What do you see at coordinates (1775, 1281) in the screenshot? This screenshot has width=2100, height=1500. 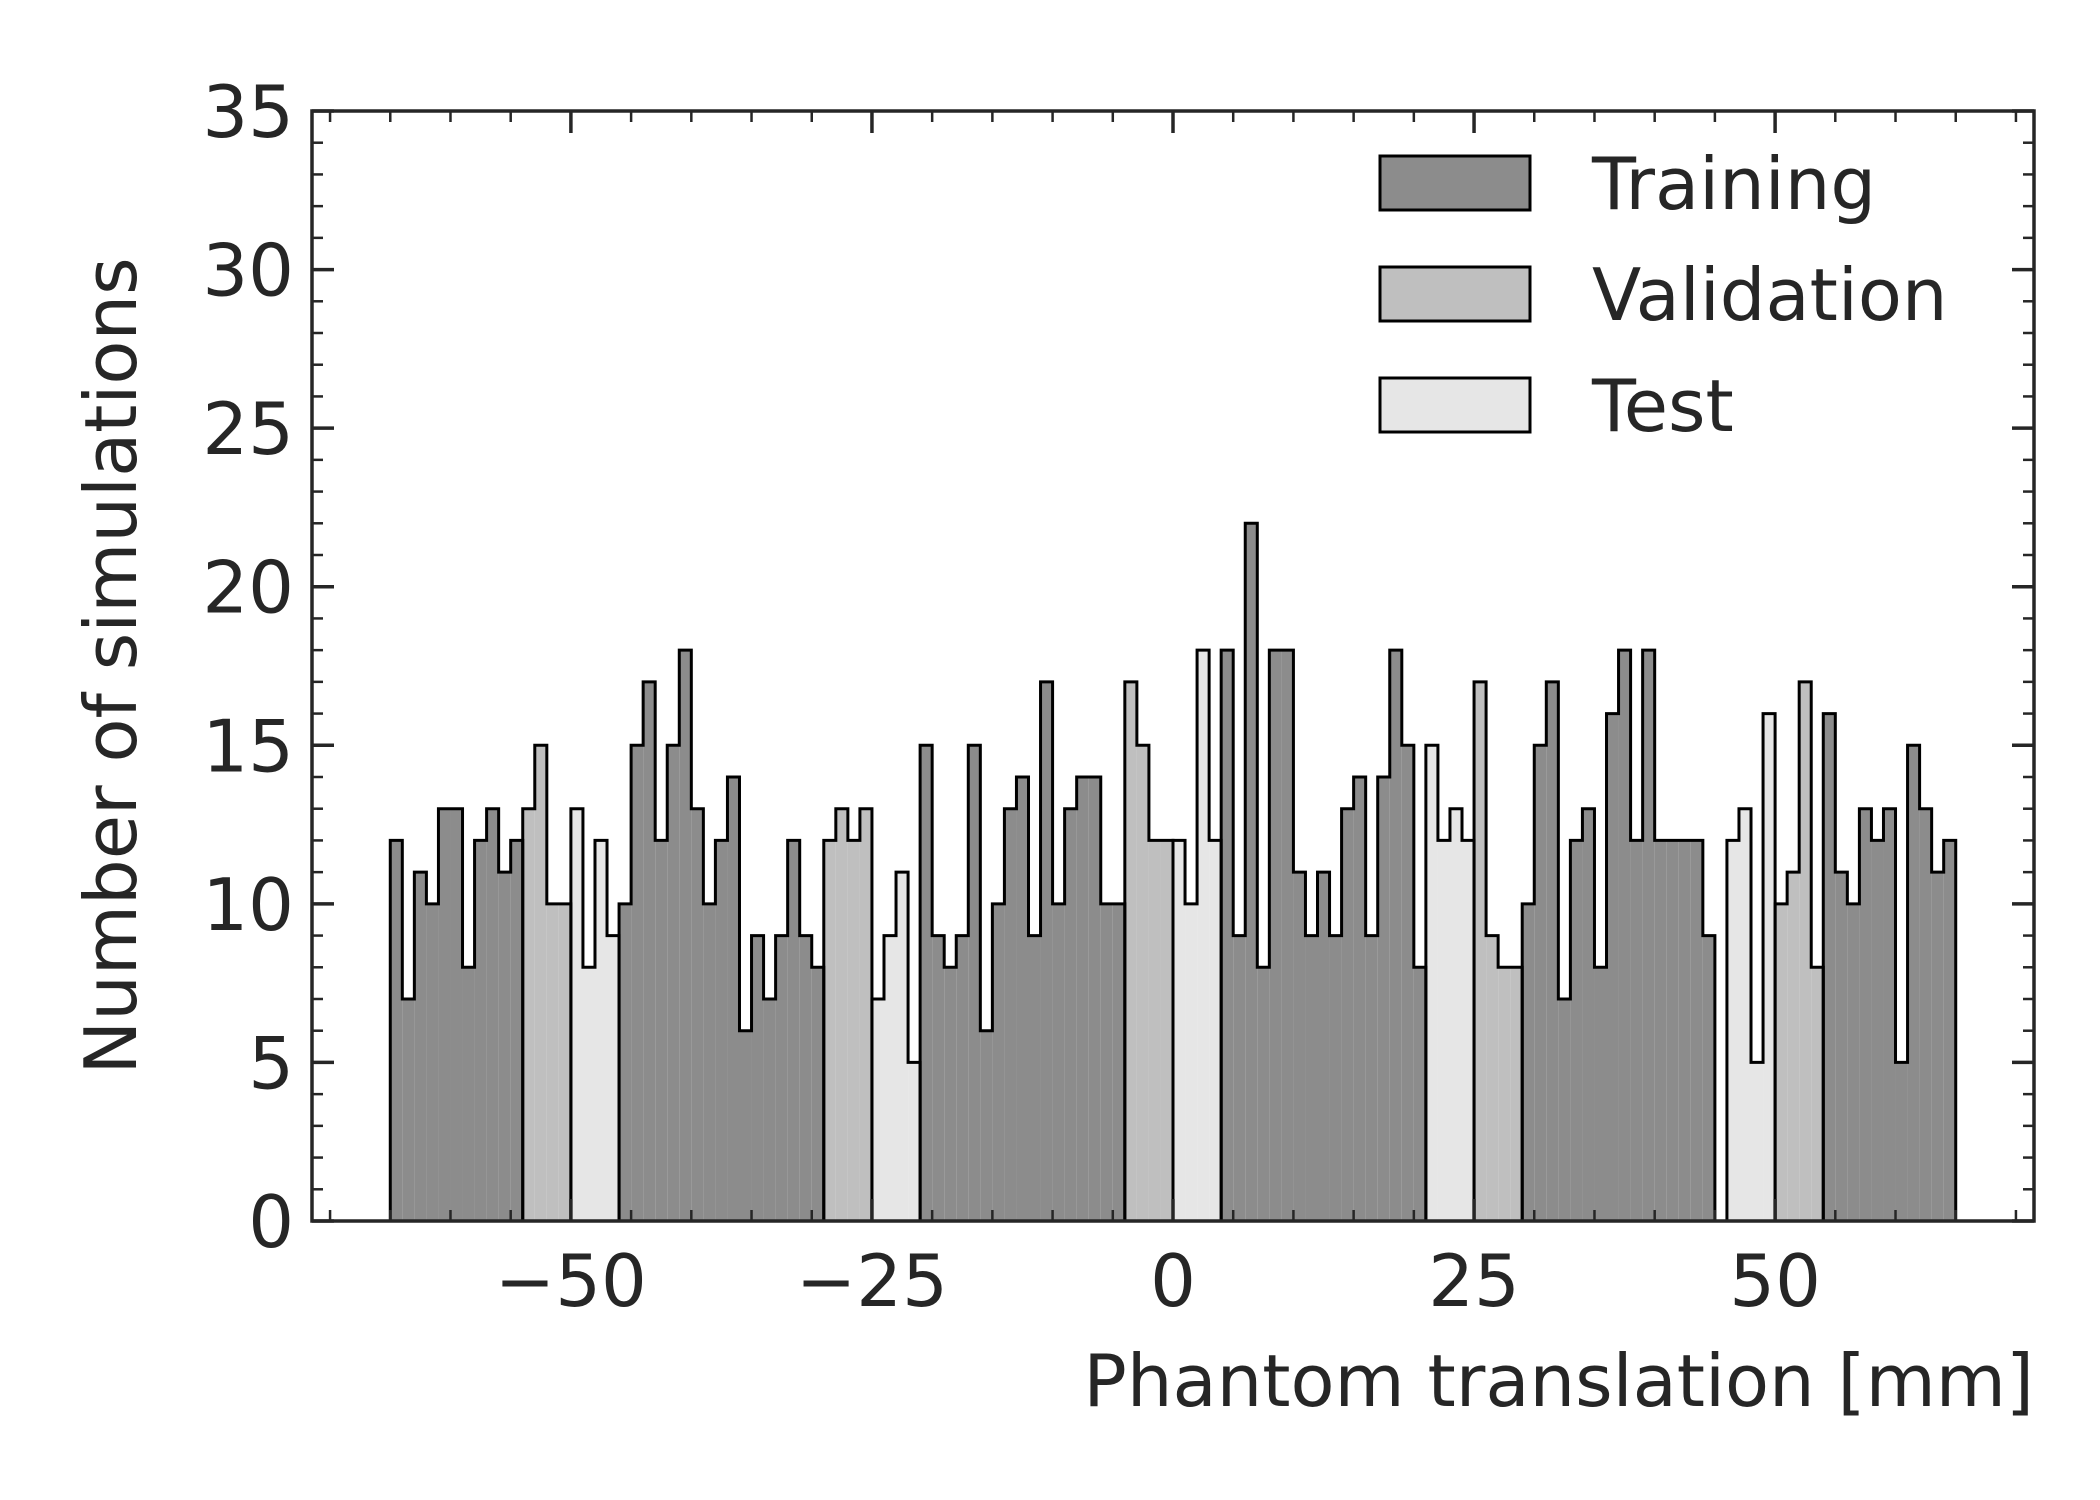 I see `x-tick-label: 50` at bounding box center [1775, 1281].